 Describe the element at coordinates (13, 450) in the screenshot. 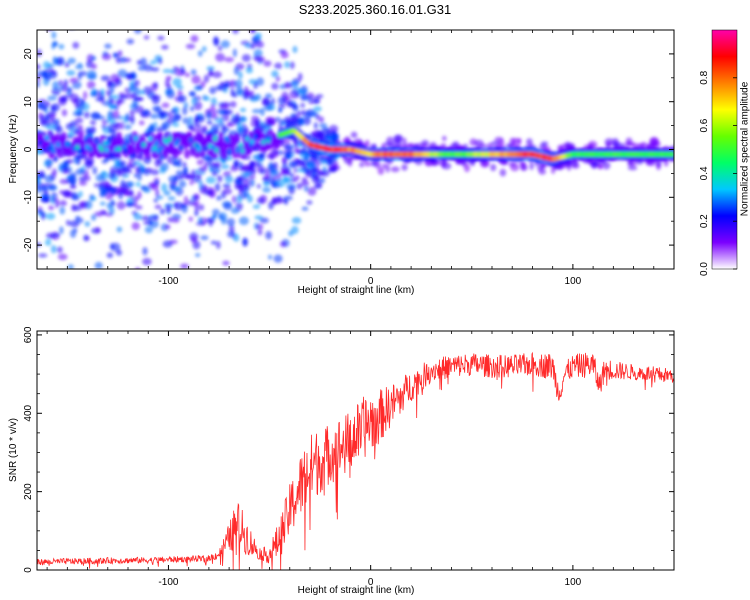

I see `snr-ylabel: SNR (10 * v/v)` at that location.